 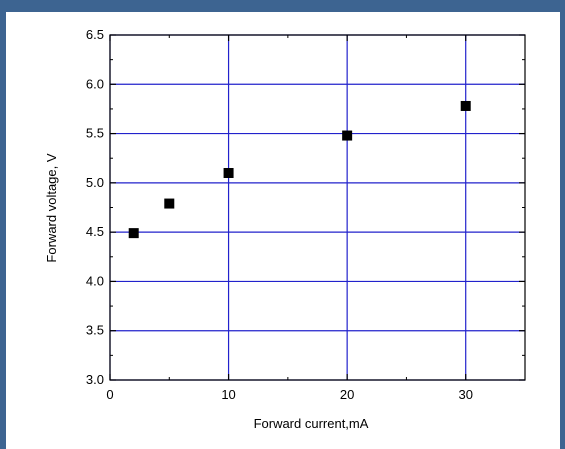 What do you see at coordinates (95, 83) in the screenshot?
I see `y-tick-label: 6.0` at bounding box center [95, 83].